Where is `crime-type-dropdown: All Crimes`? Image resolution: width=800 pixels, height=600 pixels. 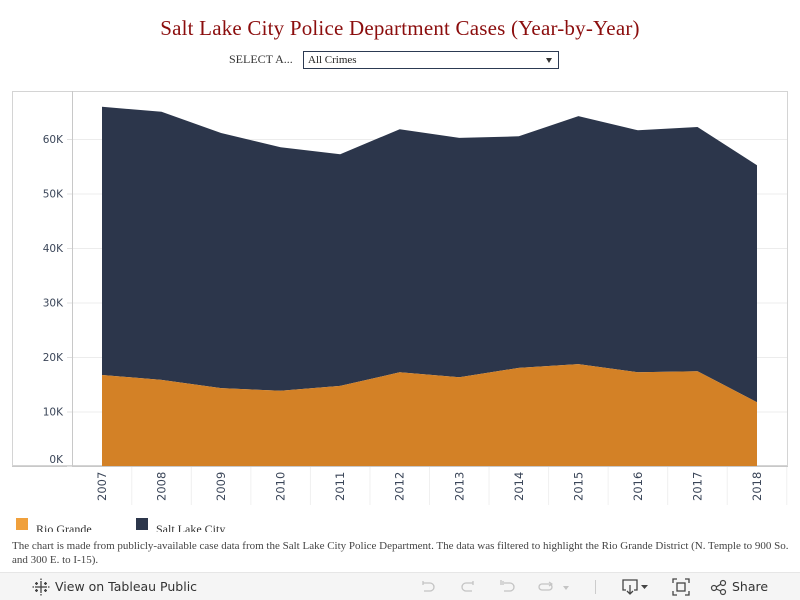
crime-type-dropdown: All Crimes is located at coordinates (431, 60).